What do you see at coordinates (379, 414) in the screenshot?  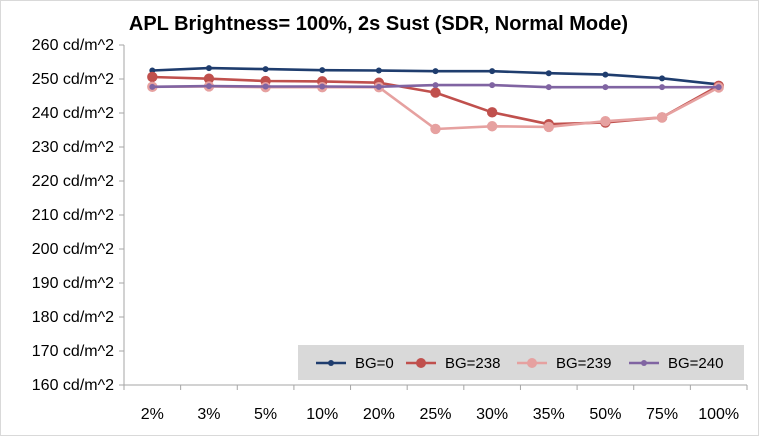 I see `x-axis-tick-label: 20%` at bounding box center [379, 414].